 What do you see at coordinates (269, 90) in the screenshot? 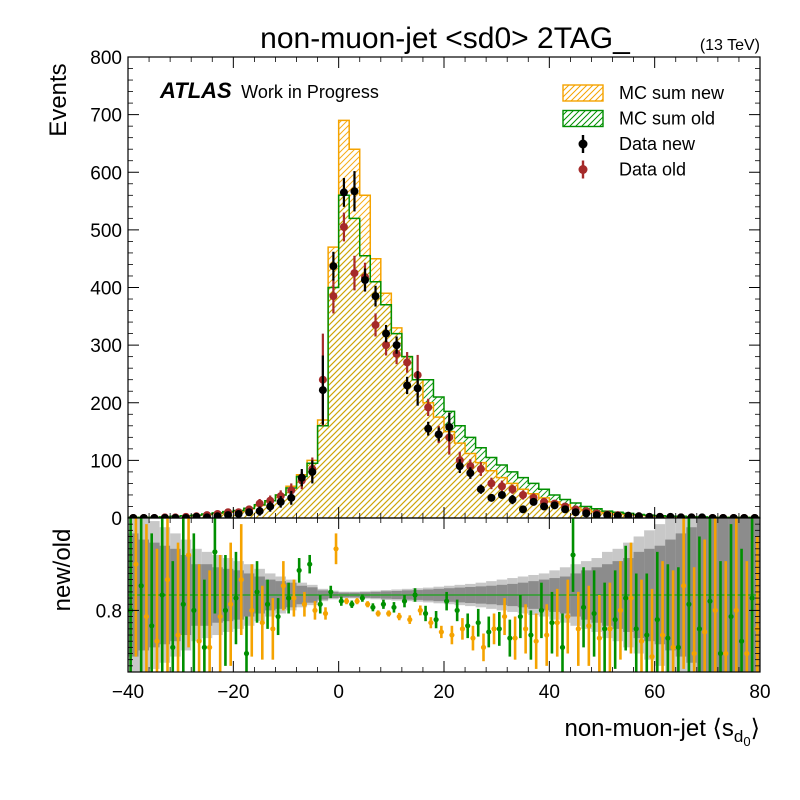
I see `atlas-label: ATLAS Work in Progress` at bounding box center [269, 90].